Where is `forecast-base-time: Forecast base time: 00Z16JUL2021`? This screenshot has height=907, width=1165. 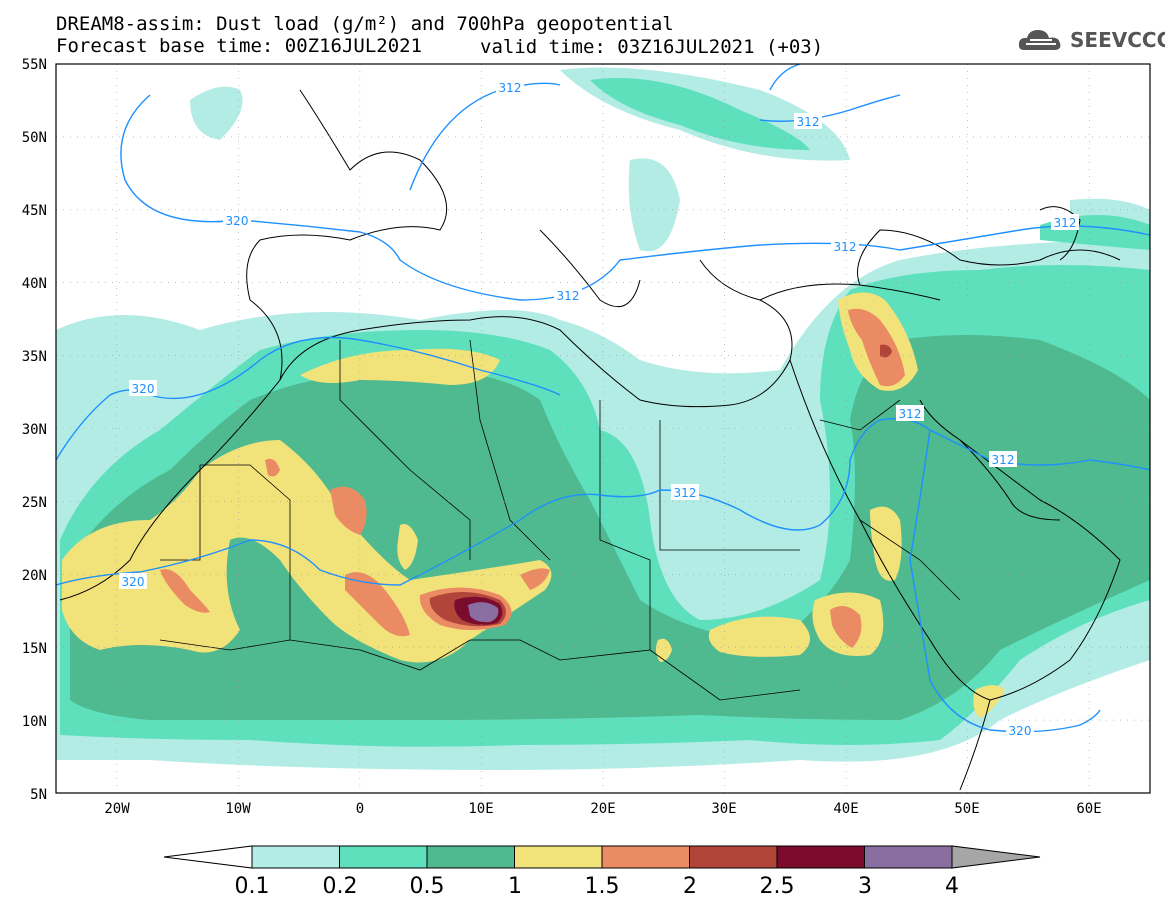
forecast-base-time: Forecast base time: 00Z16JUL2021 is located at coordinates (239, 46).